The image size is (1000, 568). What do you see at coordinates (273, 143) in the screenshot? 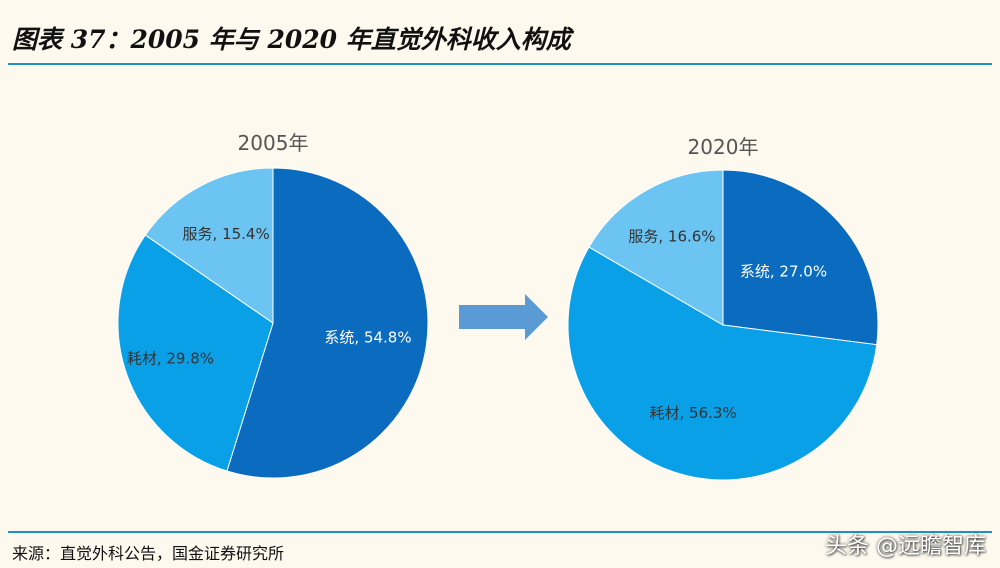
I see `pie-title: 2005年` at bounding box center [273, 143].